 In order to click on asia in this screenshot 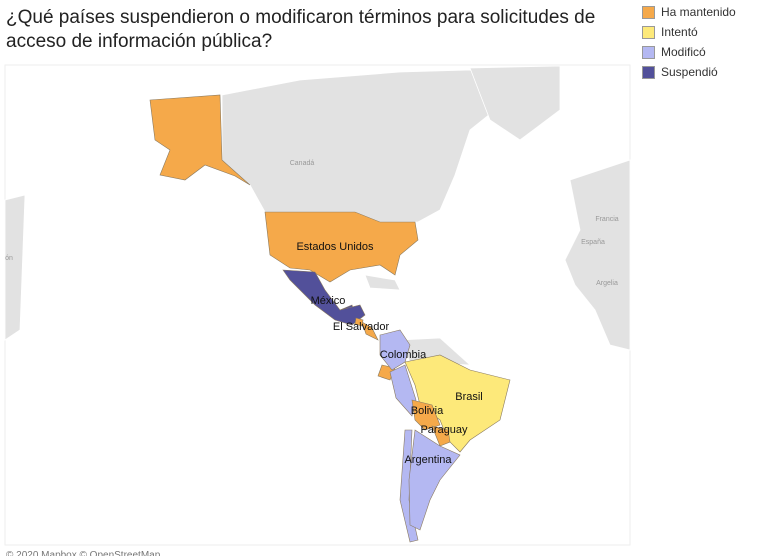, I will do `click(15, 267)`.